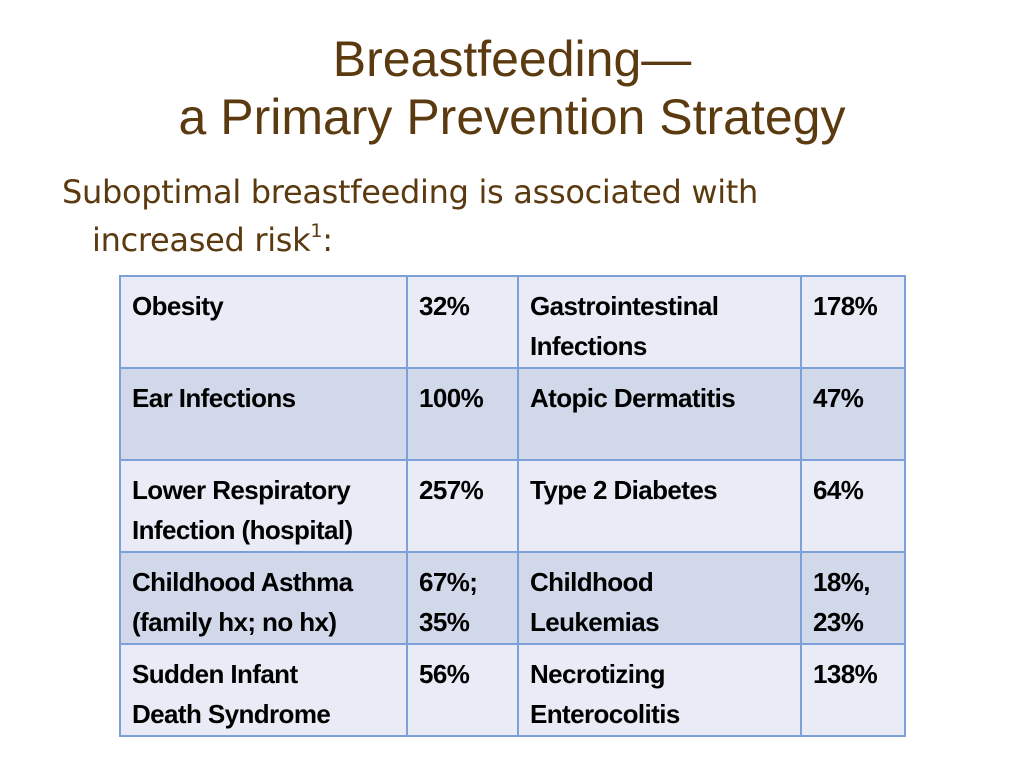 The width and height of the screenshot is (1024, 768). Describe the element at coordinates (242, 582) in the screenshot. I see `cell-text-line: Childhood Asthma` at that location.